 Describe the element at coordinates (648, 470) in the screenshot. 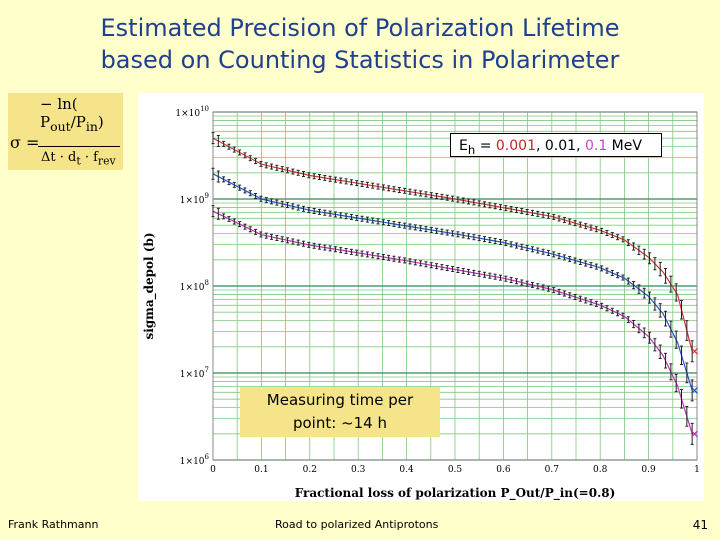

I see `x-tick-label: 0.9` at that location.